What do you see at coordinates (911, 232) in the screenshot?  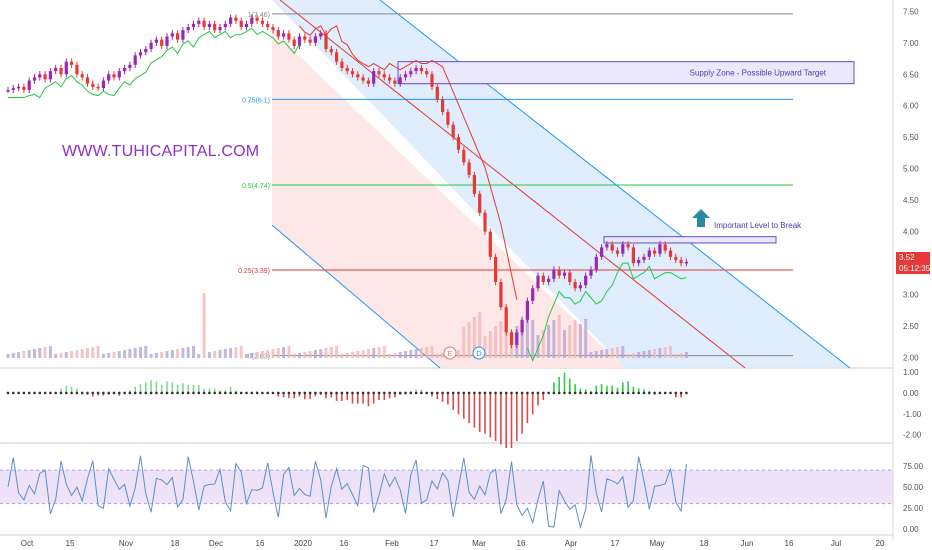 I see `price-tick-label: 4.00` at bounding box center [911, 232].